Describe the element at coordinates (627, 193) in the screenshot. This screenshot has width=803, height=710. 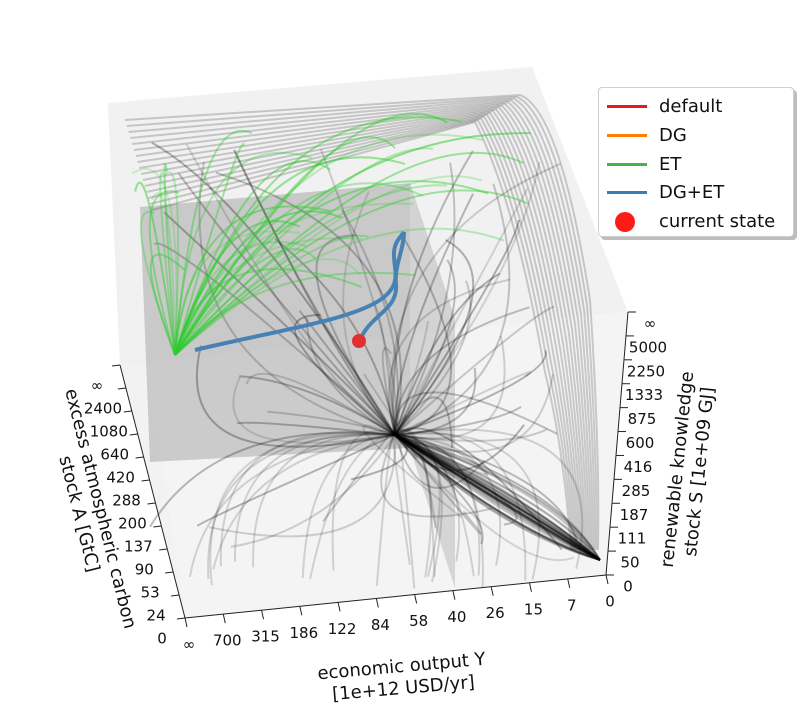
I see `legend-line-dg-et` at that location.